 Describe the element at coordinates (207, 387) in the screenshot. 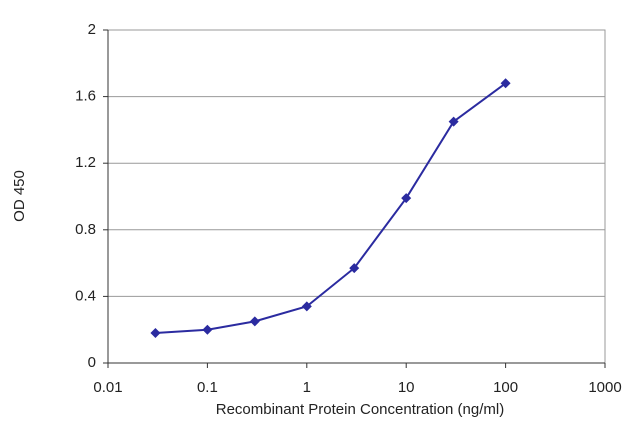

I see `x-tick-label: 0.1` at that location.